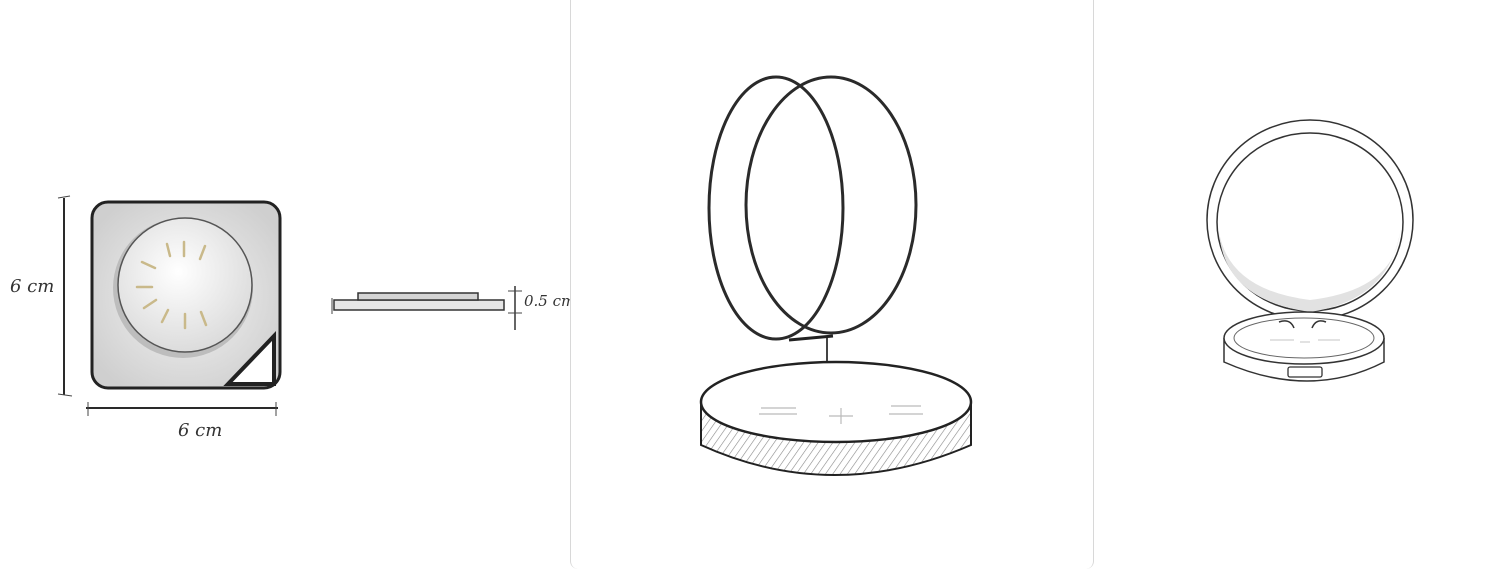  I want to click on ring-back, so click(831, 205).